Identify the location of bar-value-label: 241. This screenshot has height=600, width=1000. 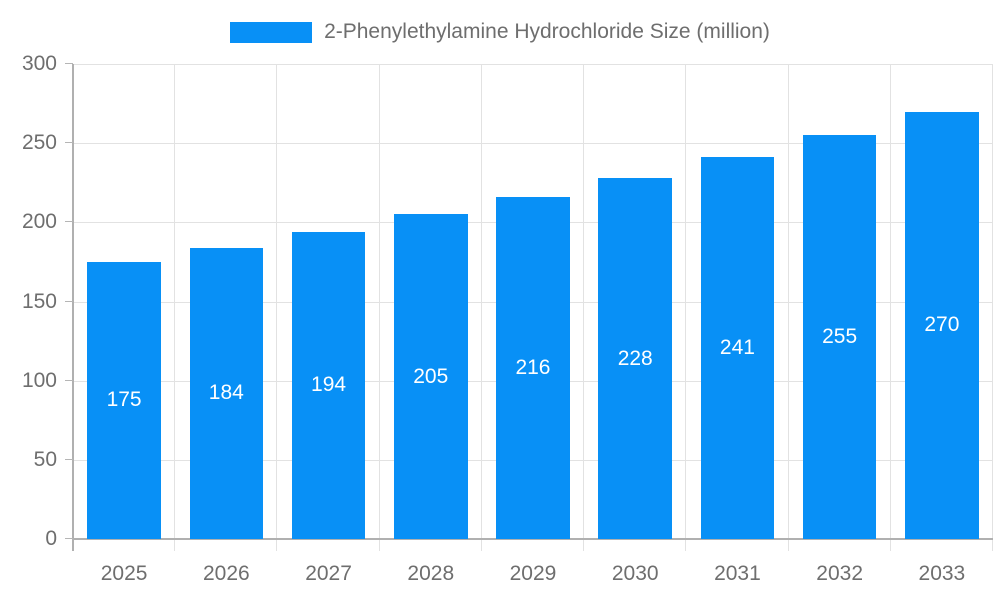
(737, 348).